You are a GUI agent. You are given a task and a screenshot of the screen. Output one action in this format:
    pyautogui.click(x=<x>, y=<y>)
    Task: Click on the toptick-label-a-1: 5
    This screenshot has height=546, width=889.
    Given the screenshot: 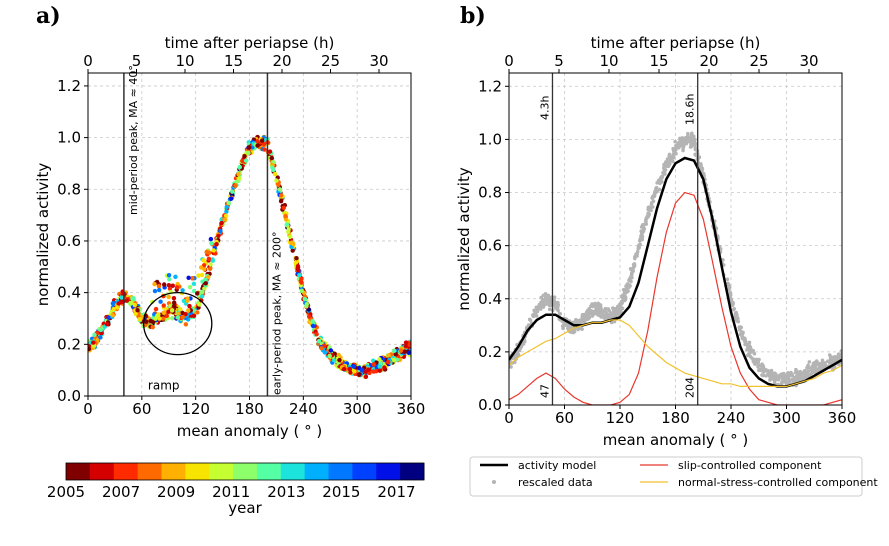 What is the action you would take?
    pyautogui.click(x=137, y=61)
    